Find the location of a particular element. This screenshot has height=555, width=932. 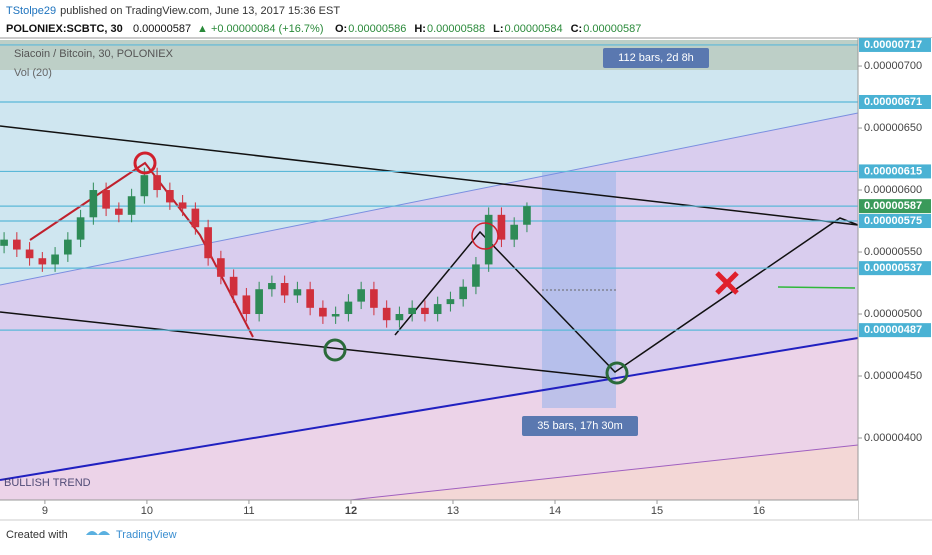

logo is located at coordinates (98, 533).